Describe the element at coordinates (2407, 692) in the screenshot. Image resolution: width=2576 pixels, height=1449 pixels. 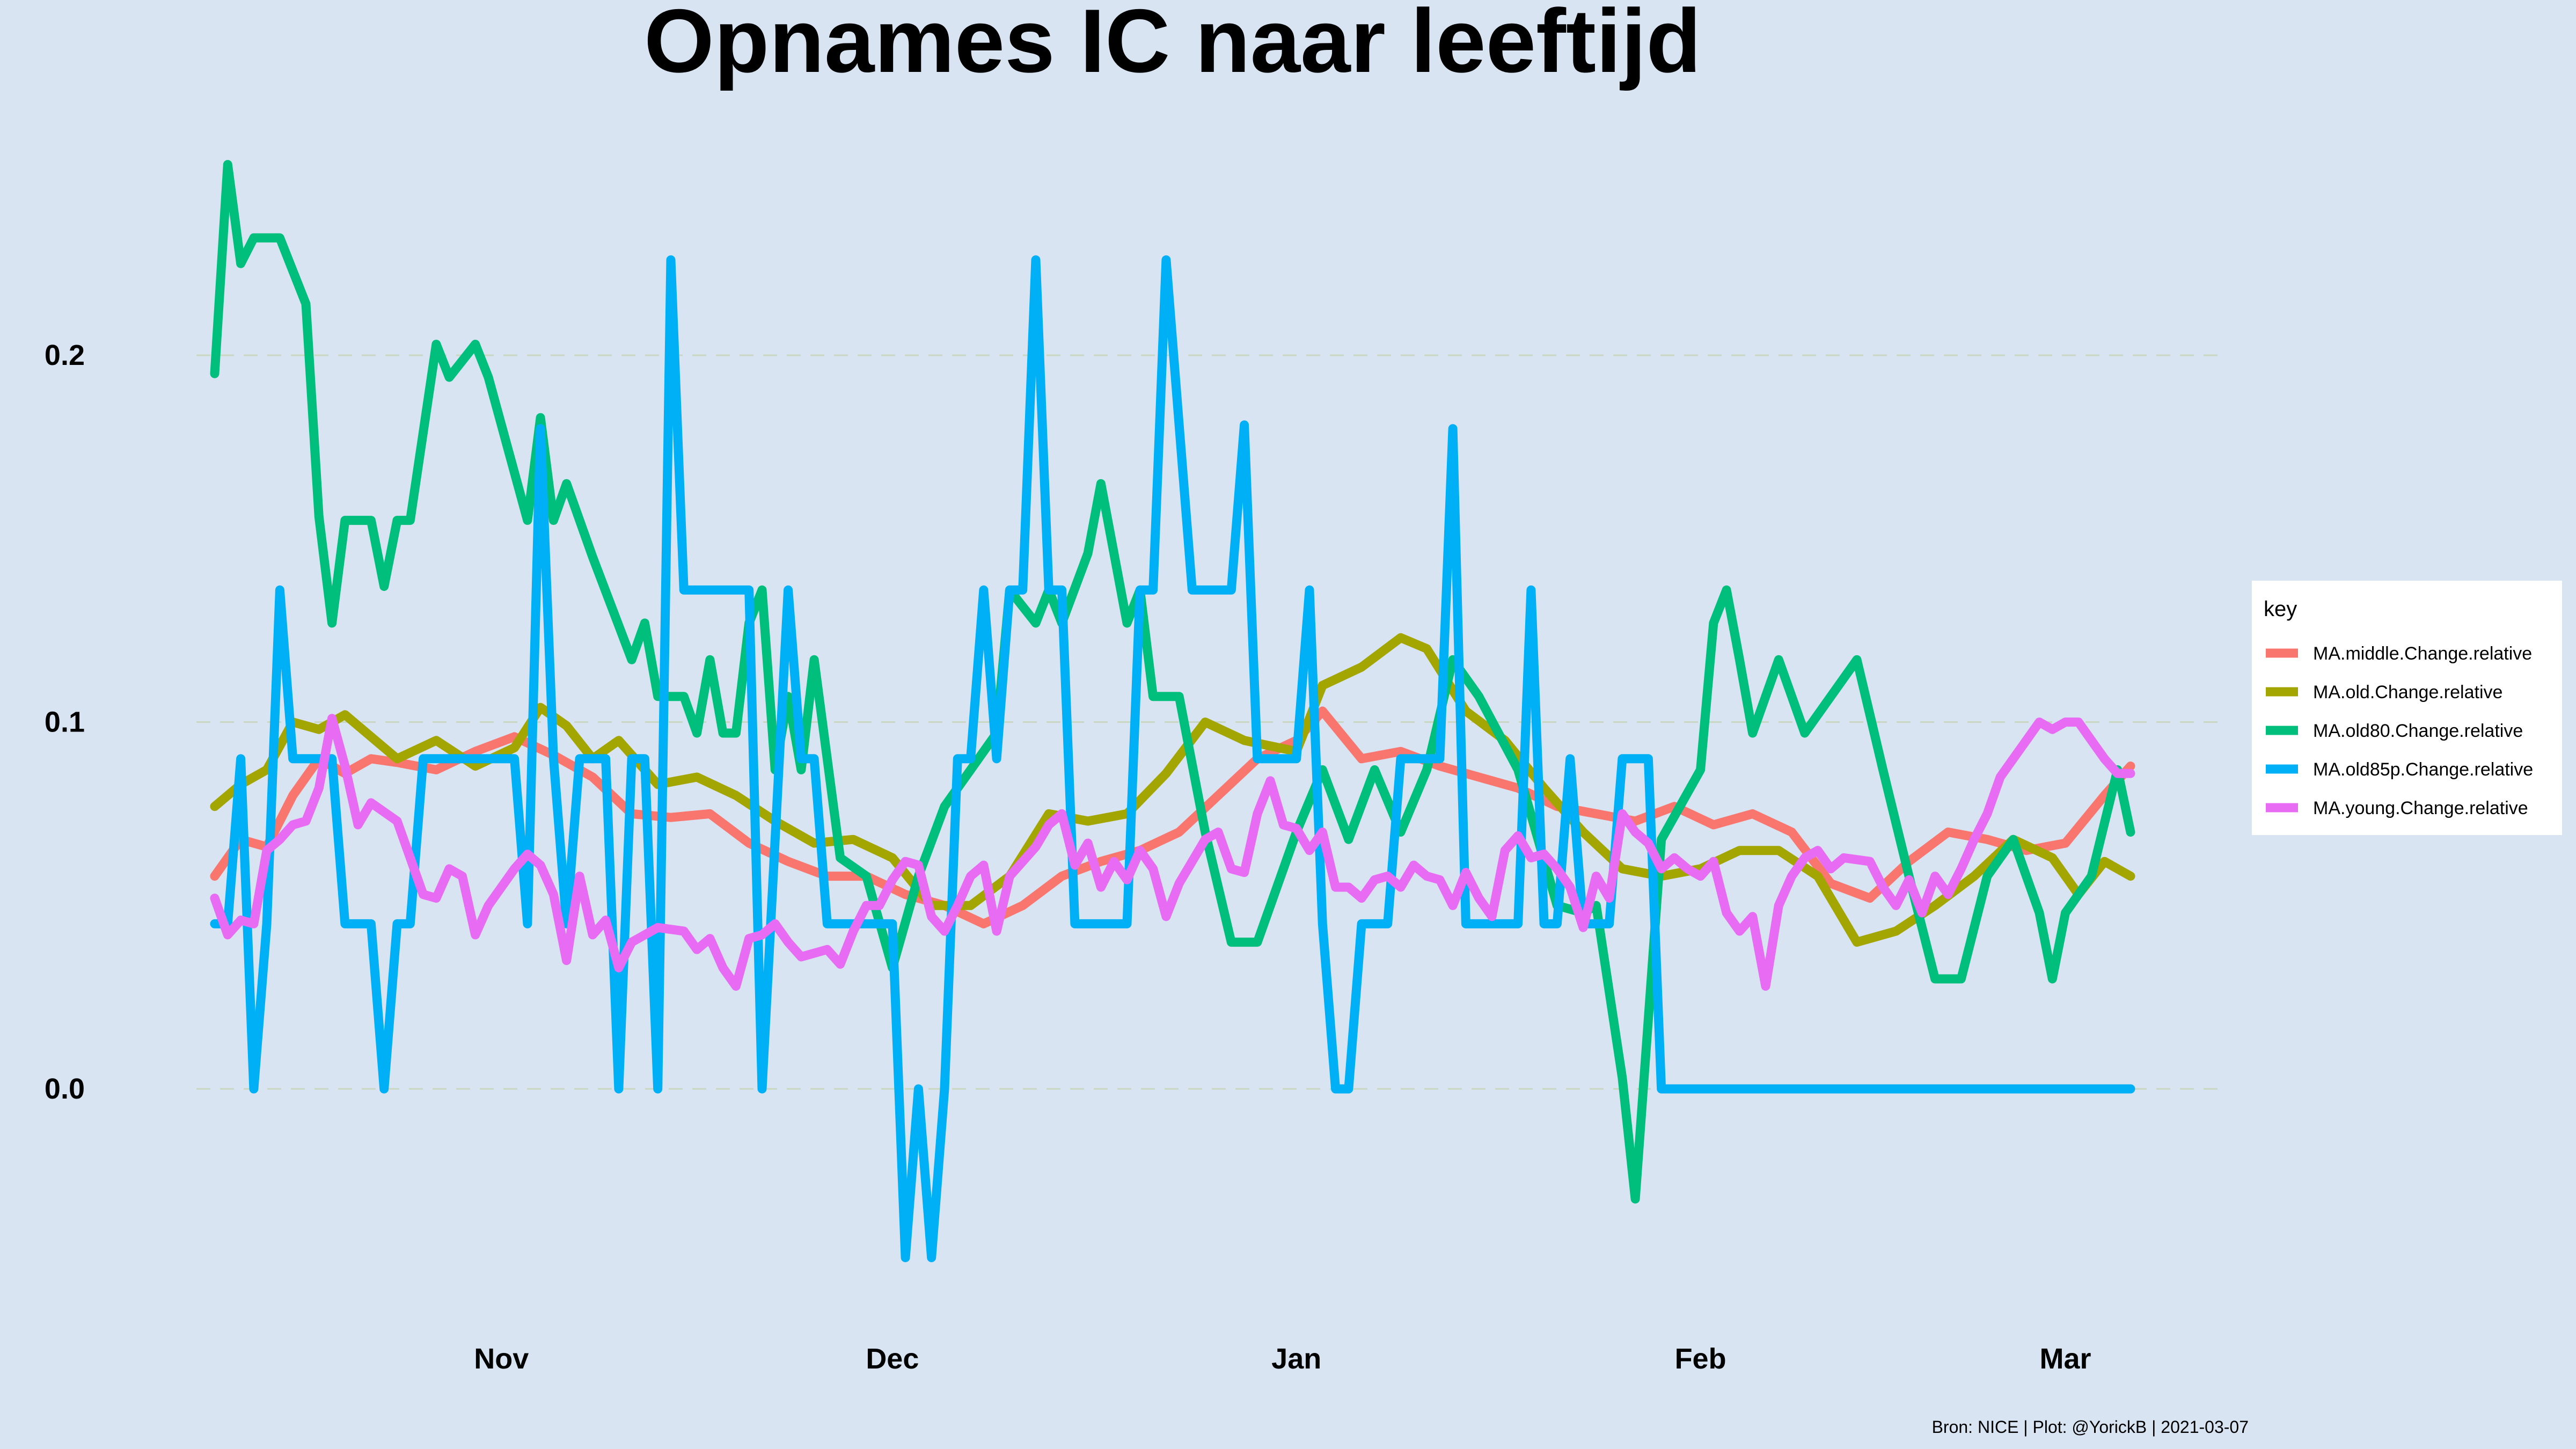
I see `legend-label: MA.old.Change.relative` at that location.